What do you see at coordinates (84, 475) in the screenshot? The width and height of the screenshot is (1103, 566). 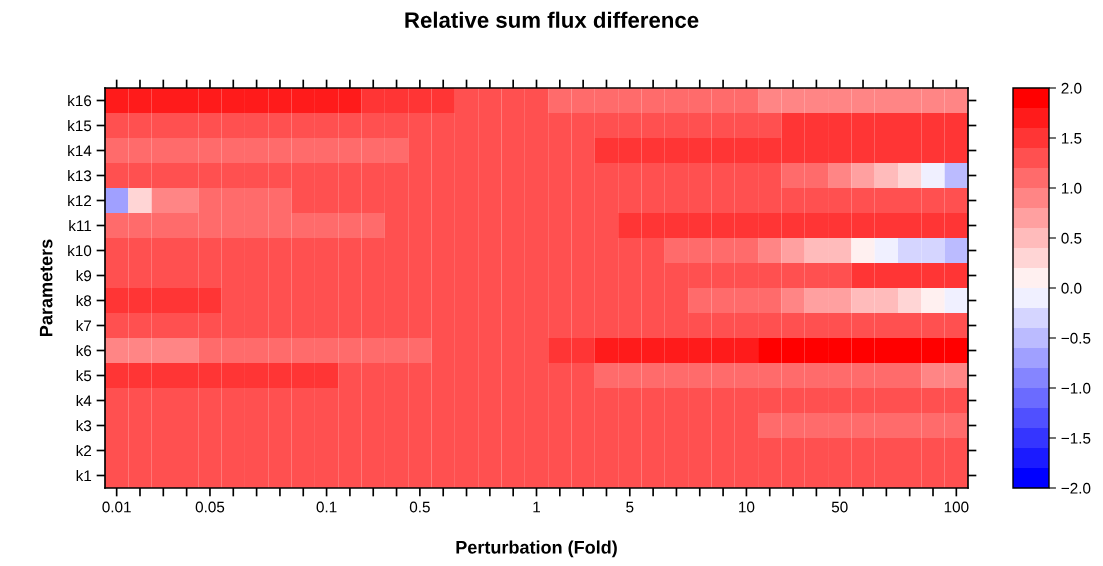 I see `y-tick-label: k1` at bounding box center [84, 475].